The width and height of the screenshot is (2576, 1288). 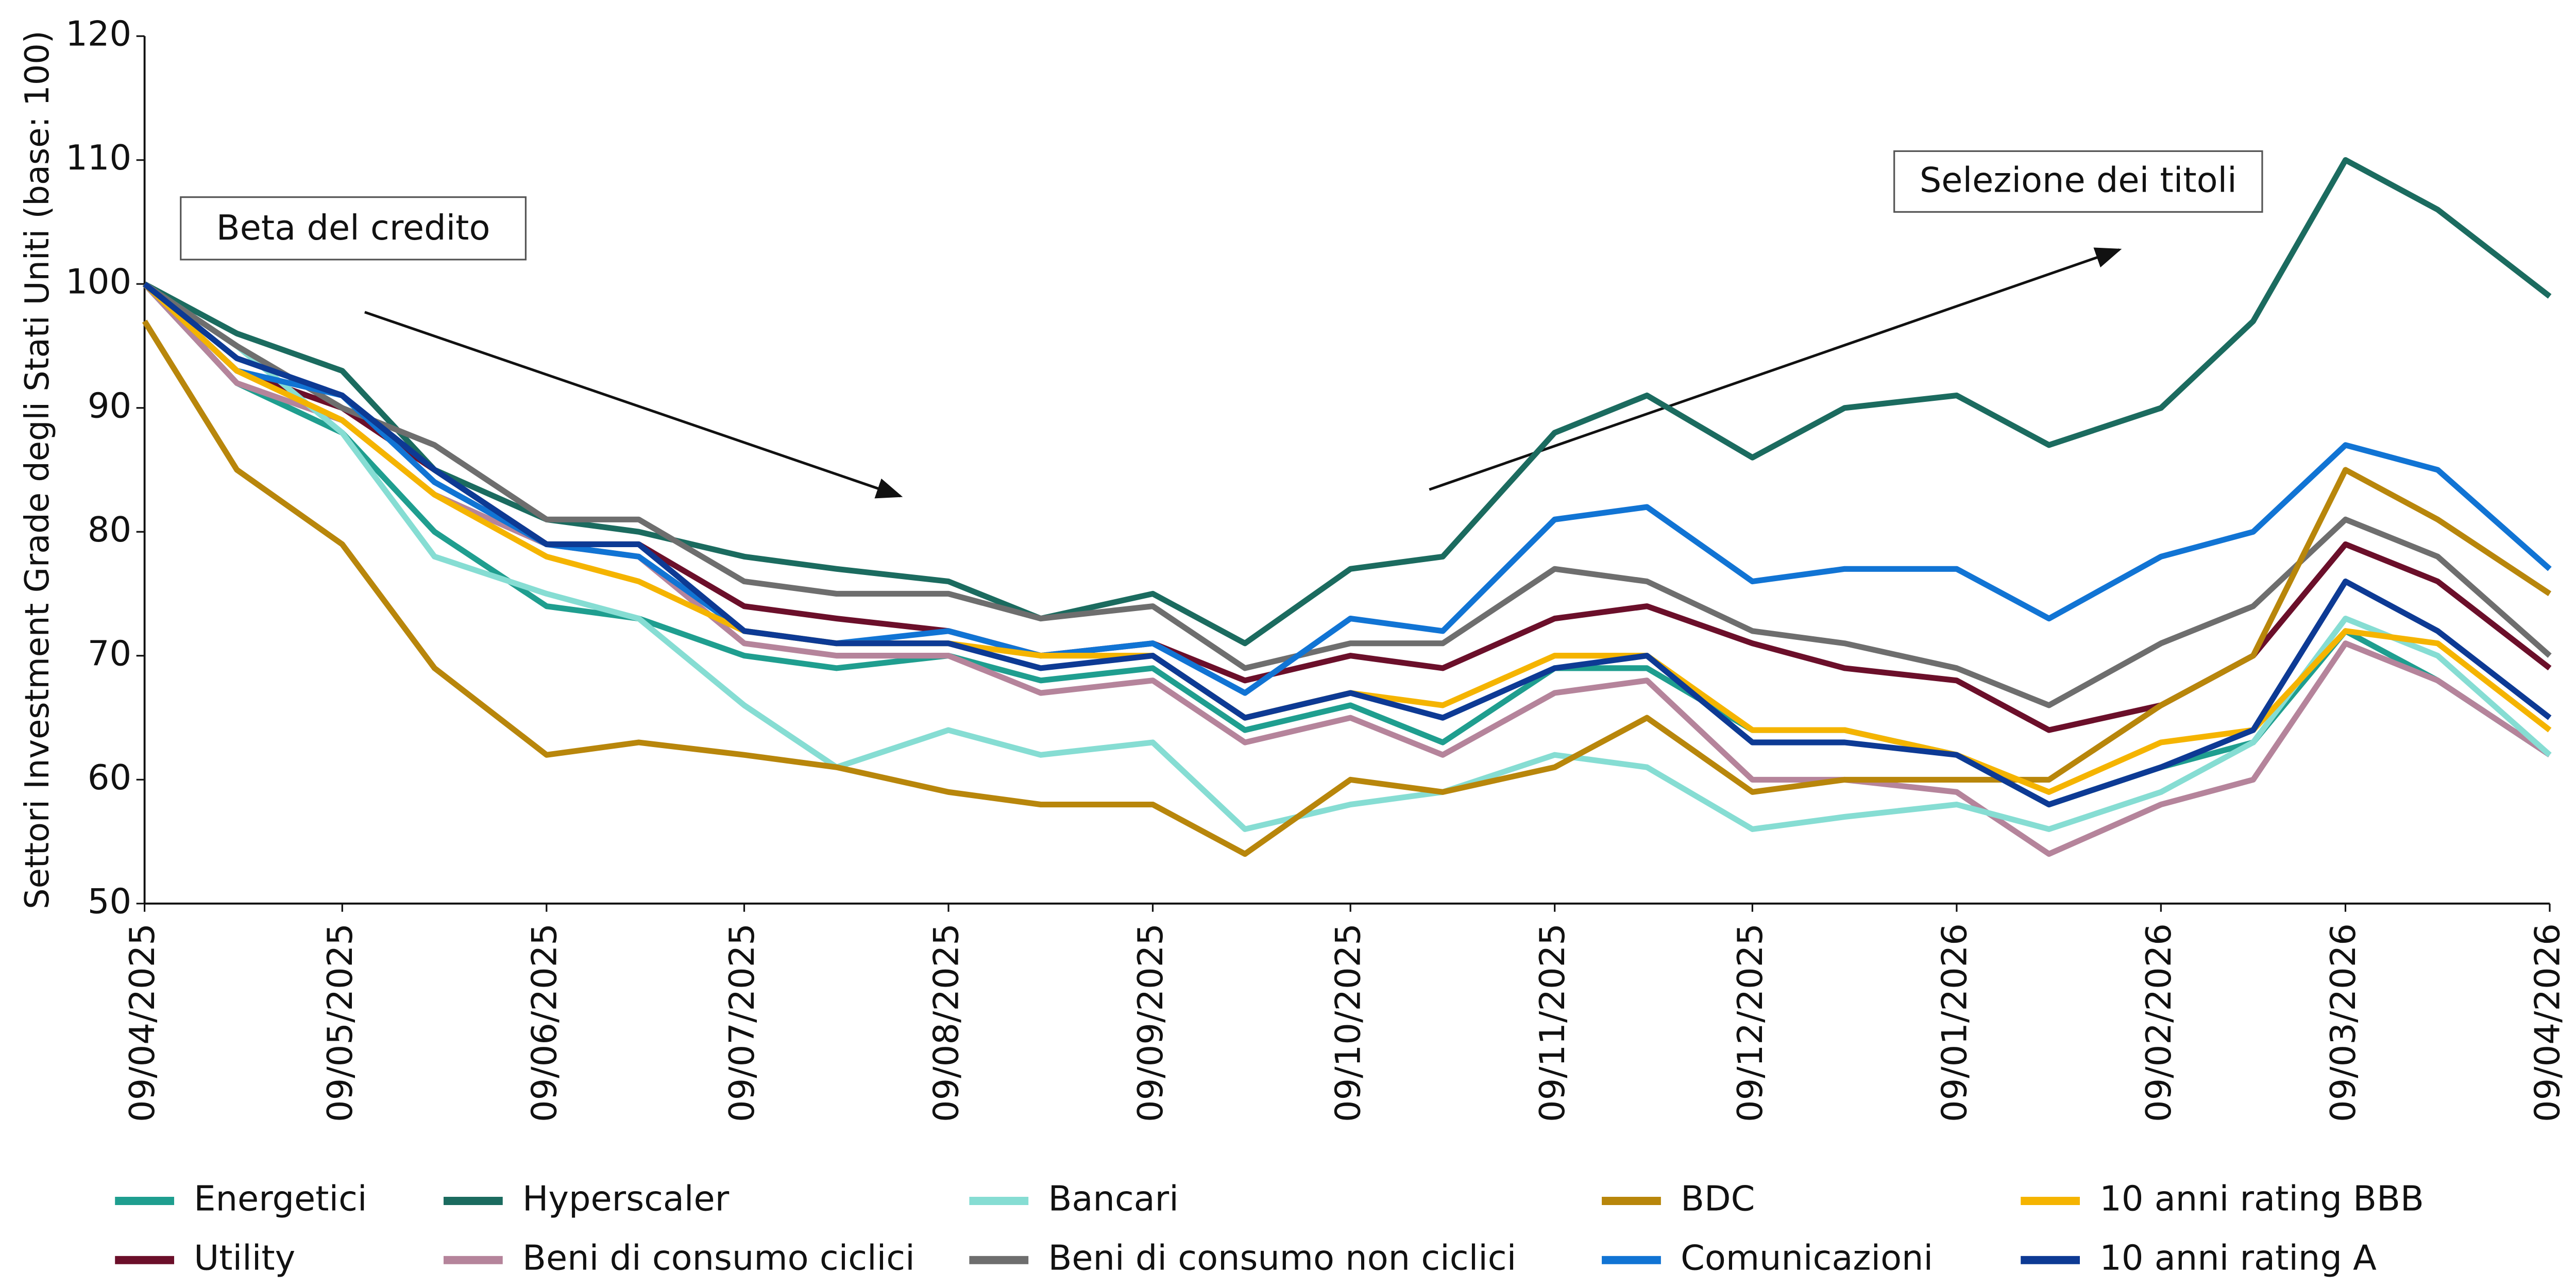 I want to click on y-tick-label: 80, so click(x=109, y=530).